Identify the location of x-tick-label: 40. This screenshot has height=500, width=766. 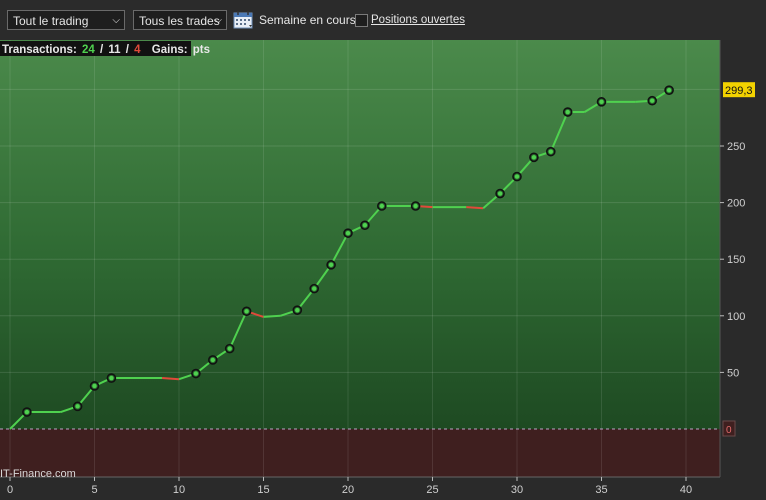
(686, 490).